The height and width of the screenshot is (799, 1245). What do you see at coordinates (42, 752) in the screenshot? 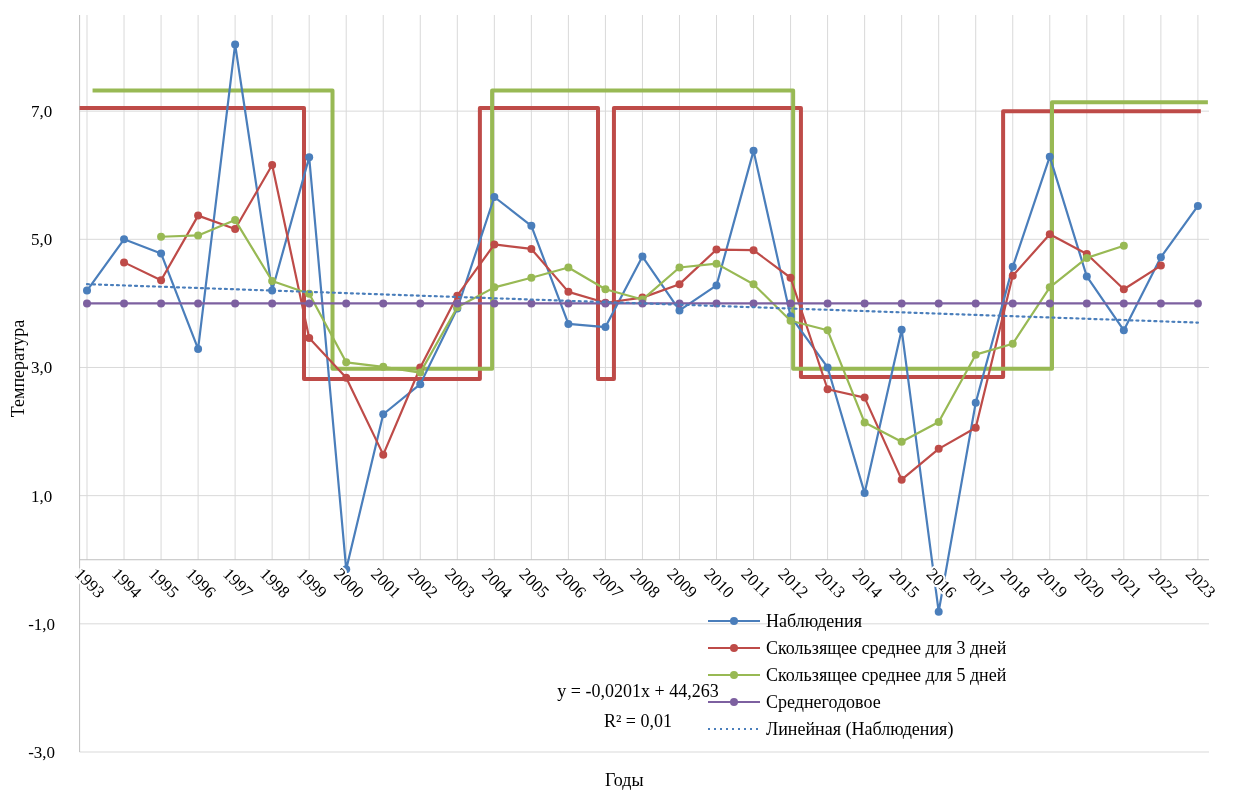
I see `y-tick-label: -3,0` at bounding box center [42, 752].